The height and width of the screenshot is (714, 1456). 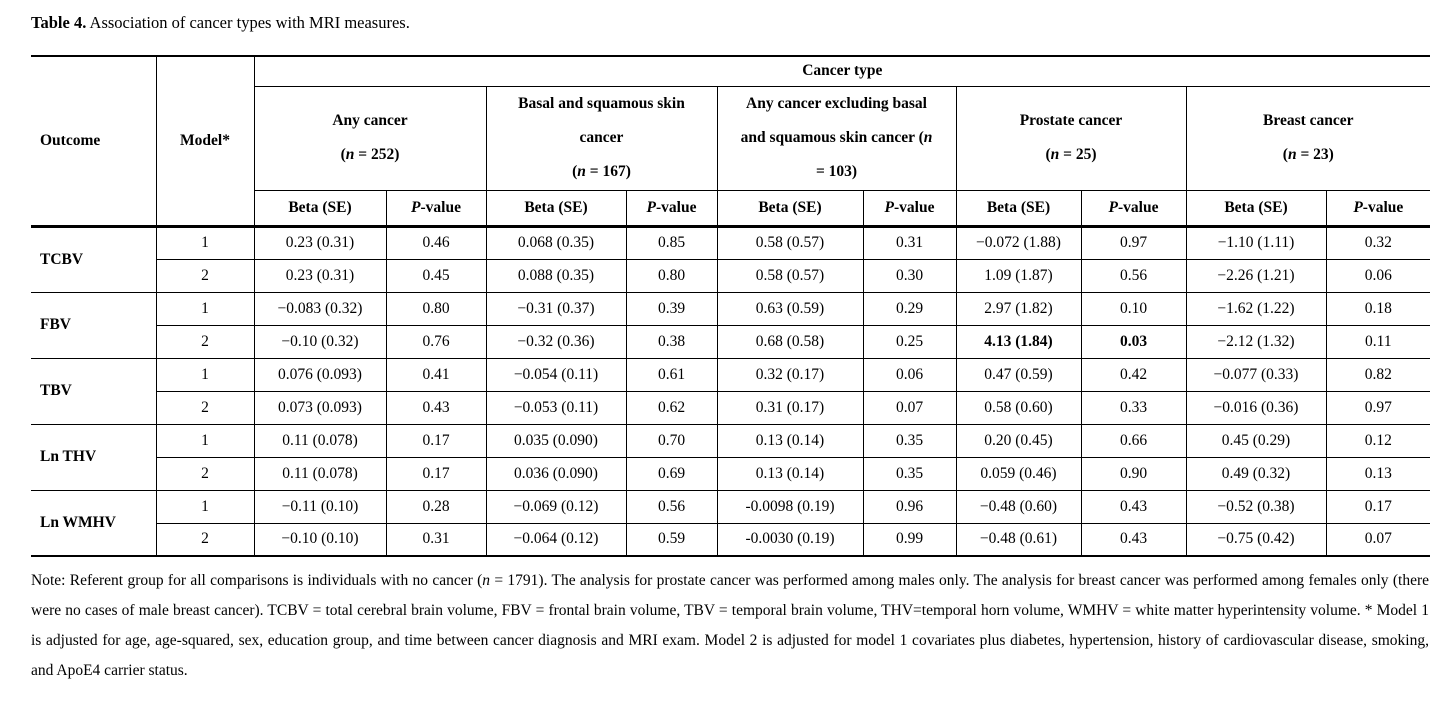 What do you see at coordinates (319, 309) in the screenshot?
I see `beta-se-value: −0.083 (0.32)` at bounding box center [319, 309].